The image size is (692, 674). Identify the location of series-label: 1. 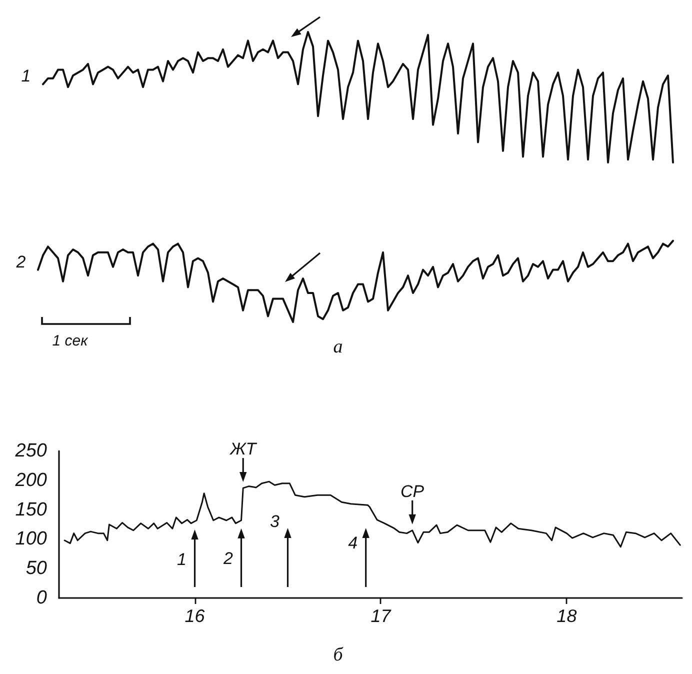
(26, 76).